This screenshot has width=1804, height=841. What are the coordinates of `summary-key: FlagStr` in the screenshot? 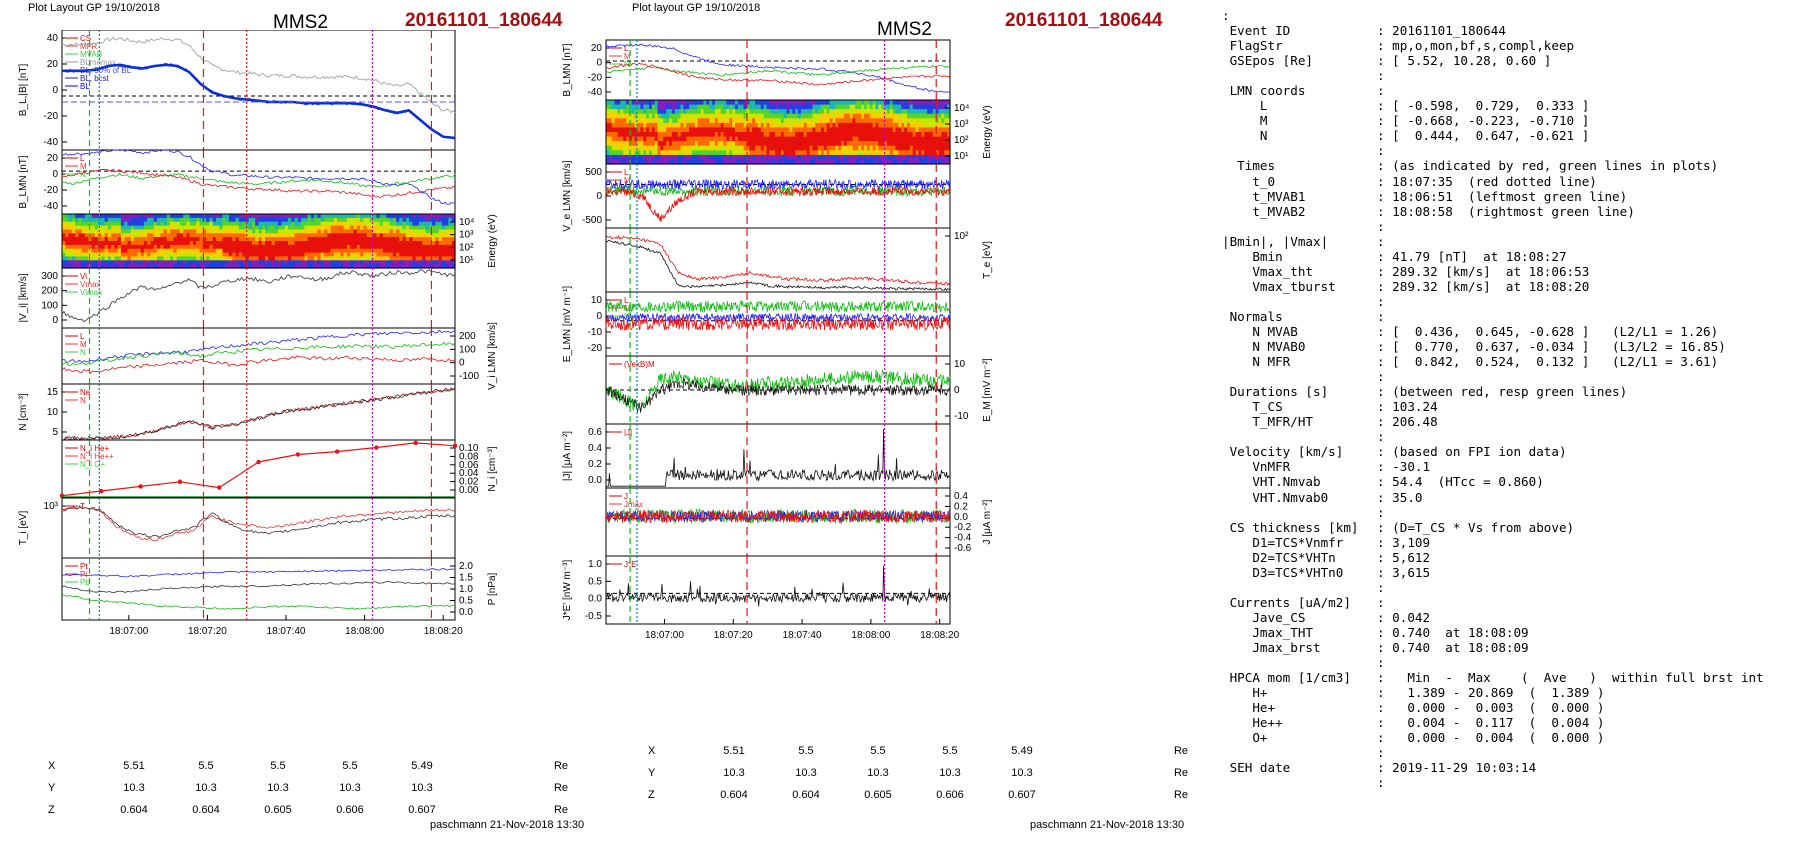 It's located at (1252, 46).